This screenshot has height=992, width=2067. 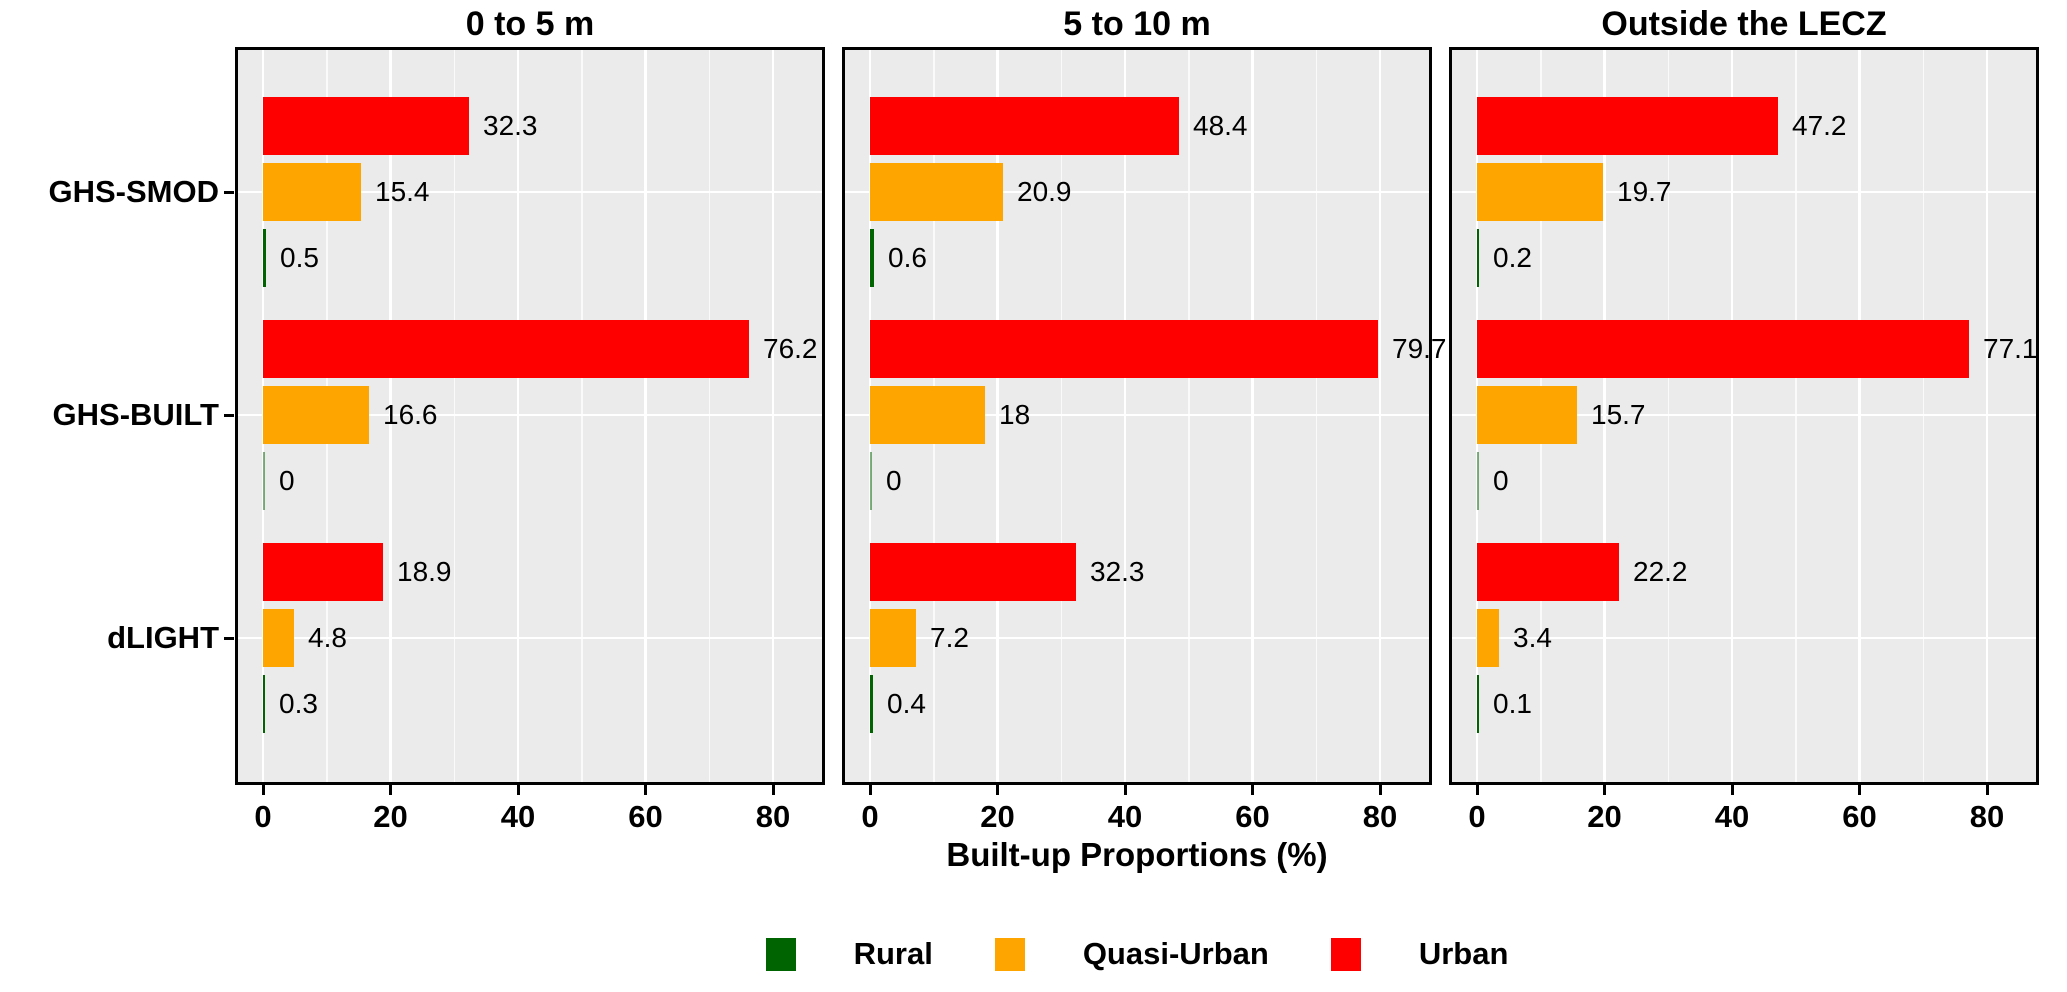 I want to click on facet-title: Outside the LECZ, so click(x=1744, y=24).